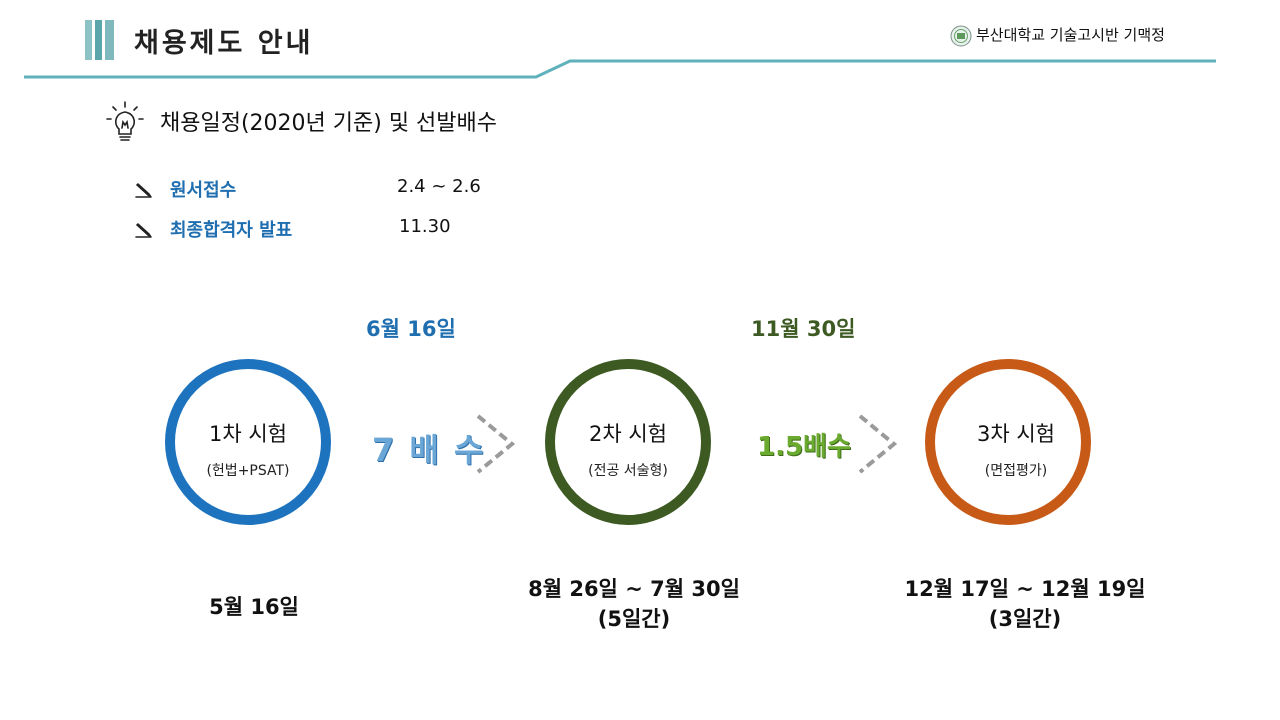 The width and height of the screenshot is (1280, 720). Describe the element at coordinates (628, 471) in the screenshot. I see `stage-2-subtitle: (전공 서술형)` at that location.